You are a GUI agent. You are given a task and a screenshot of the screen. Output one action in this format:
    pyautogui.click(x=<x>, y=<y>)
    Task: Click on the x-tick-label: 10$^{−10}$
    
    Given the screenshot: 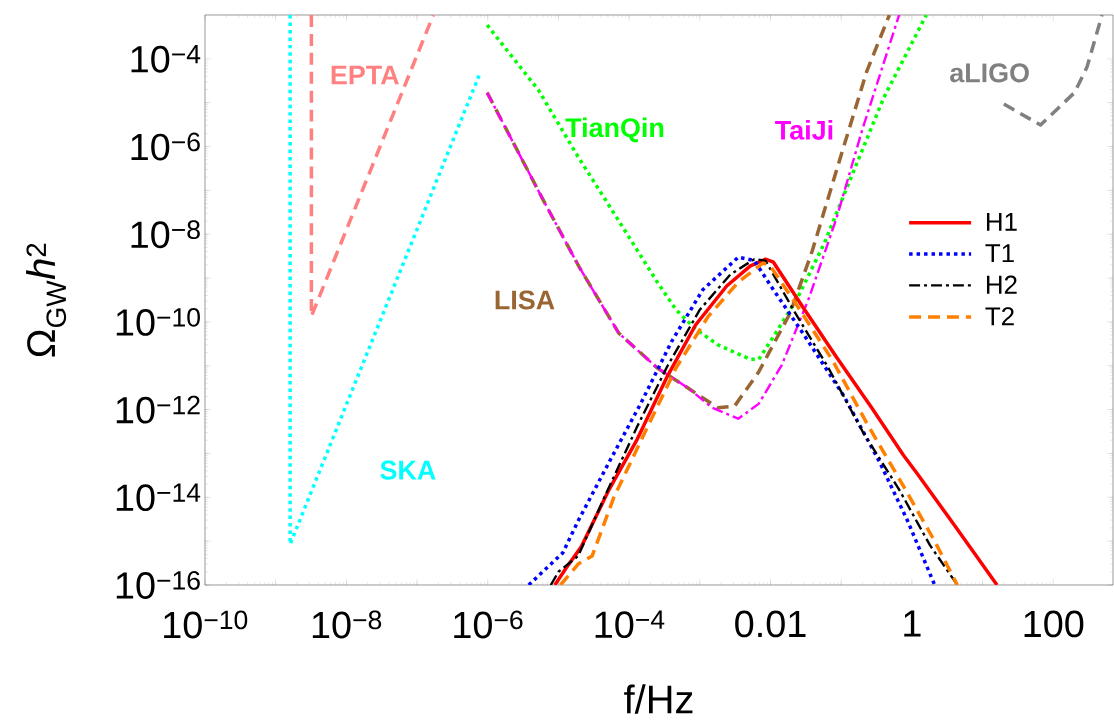 What is the action you would take?
    pyautogui.click(x=206, y=624)
    